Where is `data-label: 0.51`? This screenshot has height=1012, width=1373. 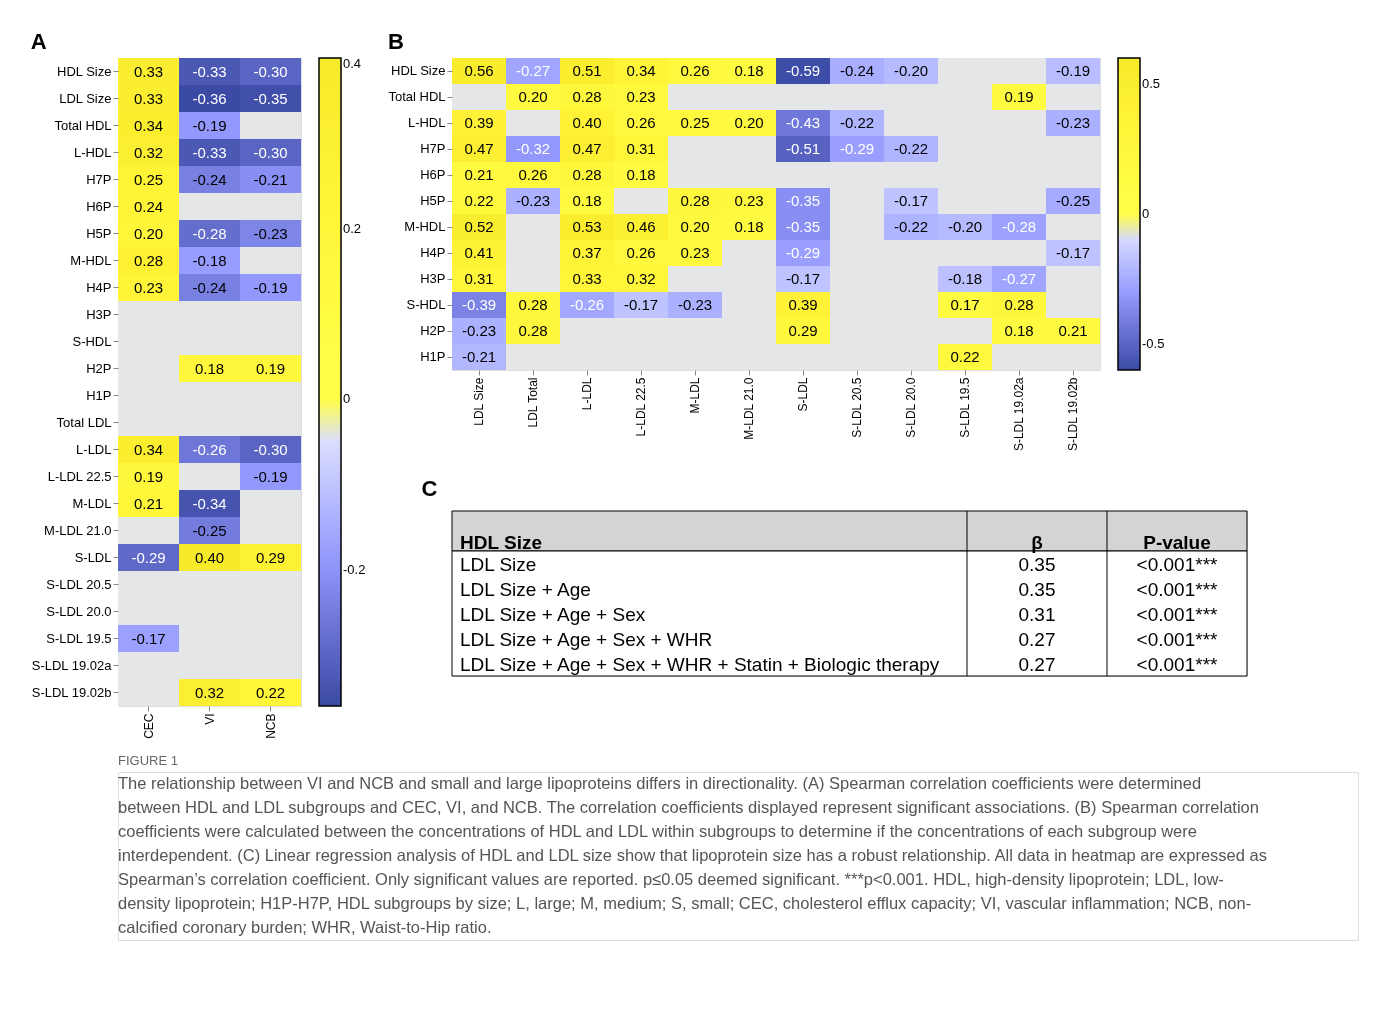 data-label: 0.51 is located at coordinates (587, 70).